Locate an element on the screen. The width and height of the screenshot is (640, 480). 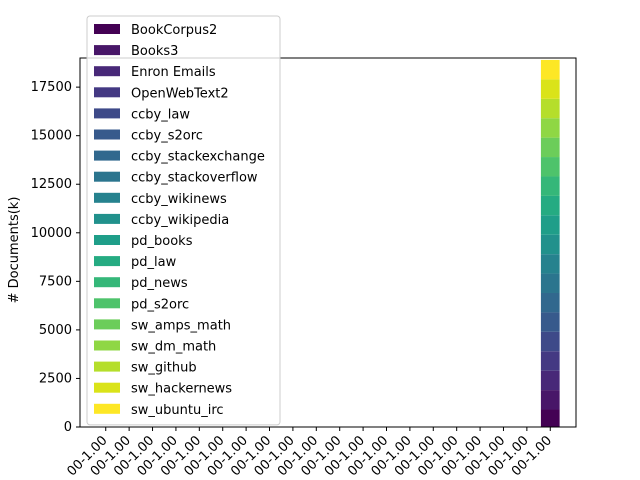
legend-swatch-Books3 is located at coordinates (107, 50).